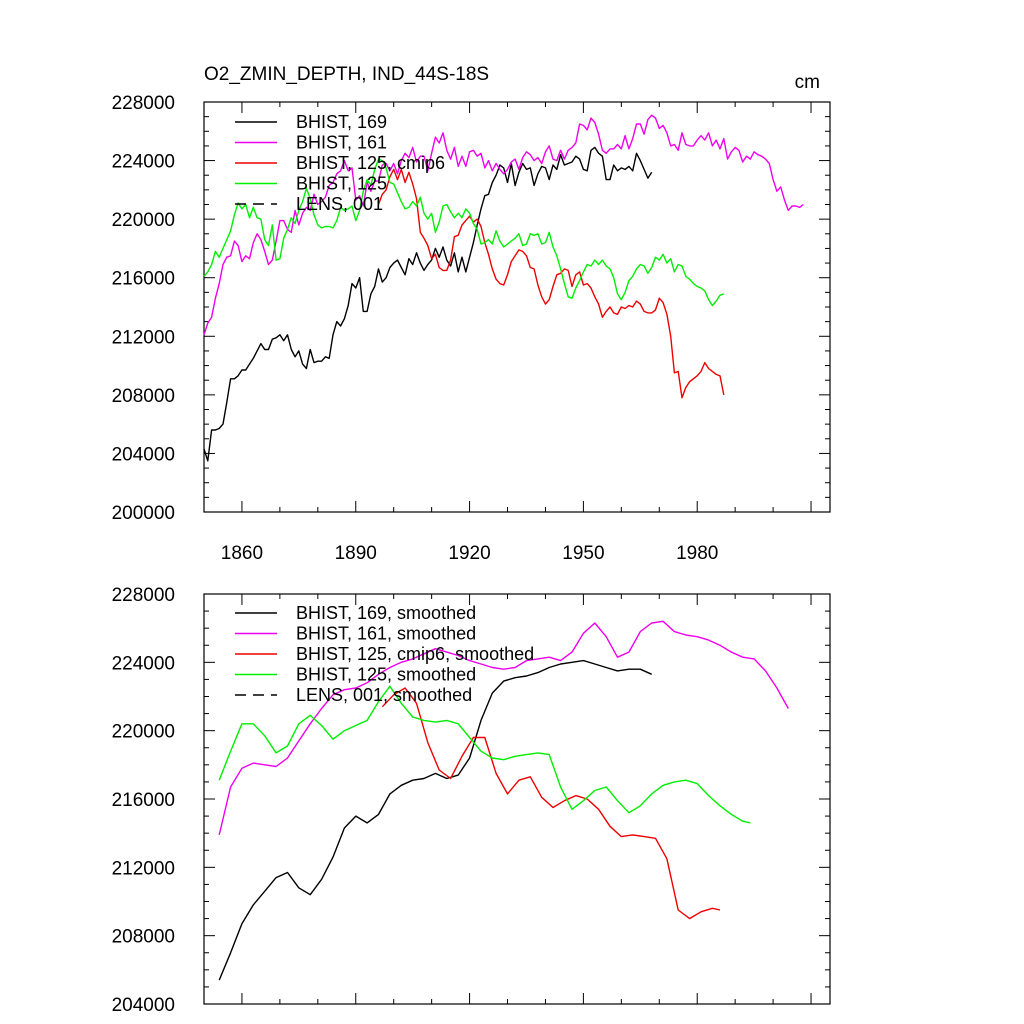 This screenshot has height=1024, width=1024. I want to click on x-tick-label: 1890, so click(356, 553).